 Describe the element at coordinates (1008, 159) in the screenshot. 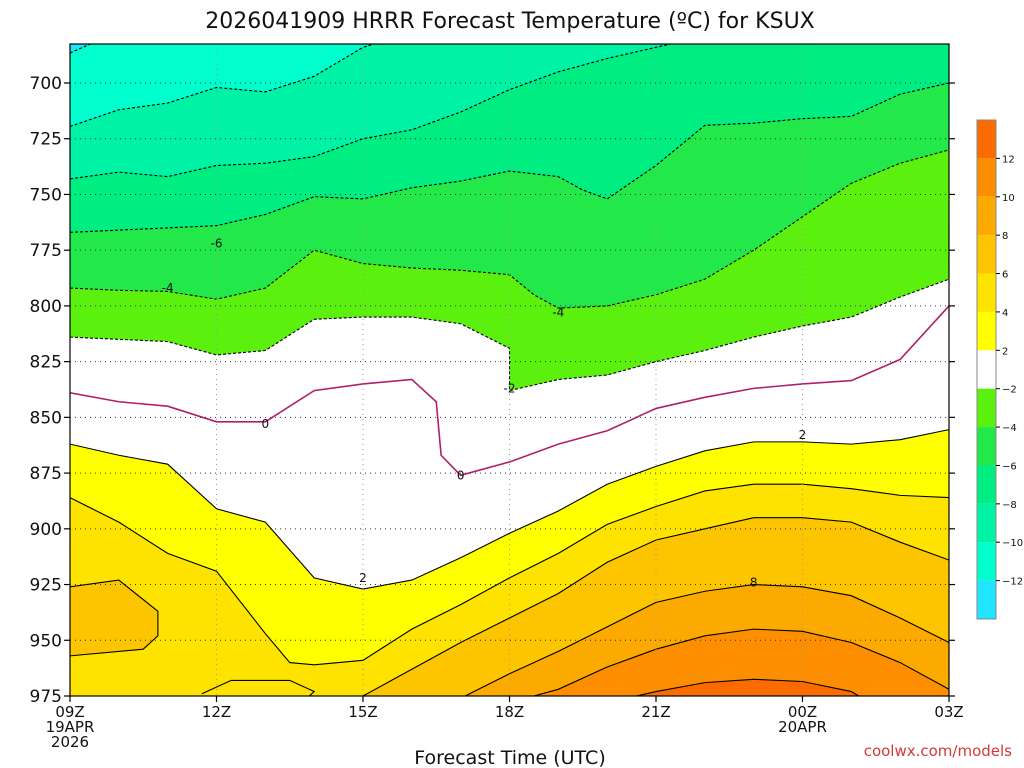

I see `colorbar-tick-label: 12` at that location.